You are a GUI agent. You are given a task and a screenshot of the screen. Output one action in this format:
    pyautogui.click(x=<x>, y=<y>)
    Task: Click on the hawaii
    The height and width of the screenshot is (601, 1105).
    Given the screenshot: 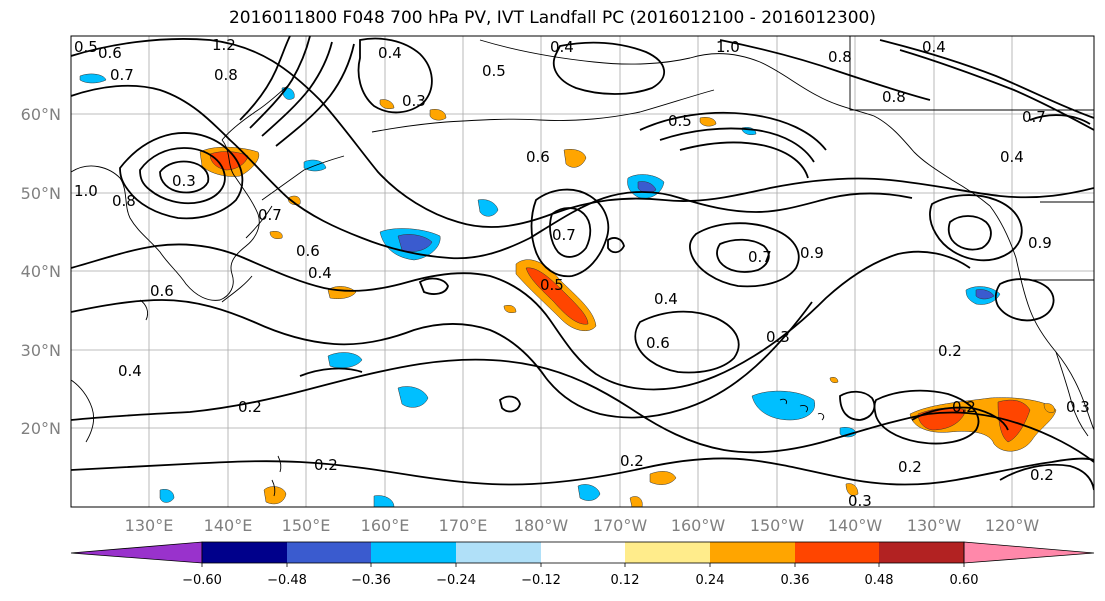 What is the action you would take?
    pyautogui.click(x=802, y=409)
    